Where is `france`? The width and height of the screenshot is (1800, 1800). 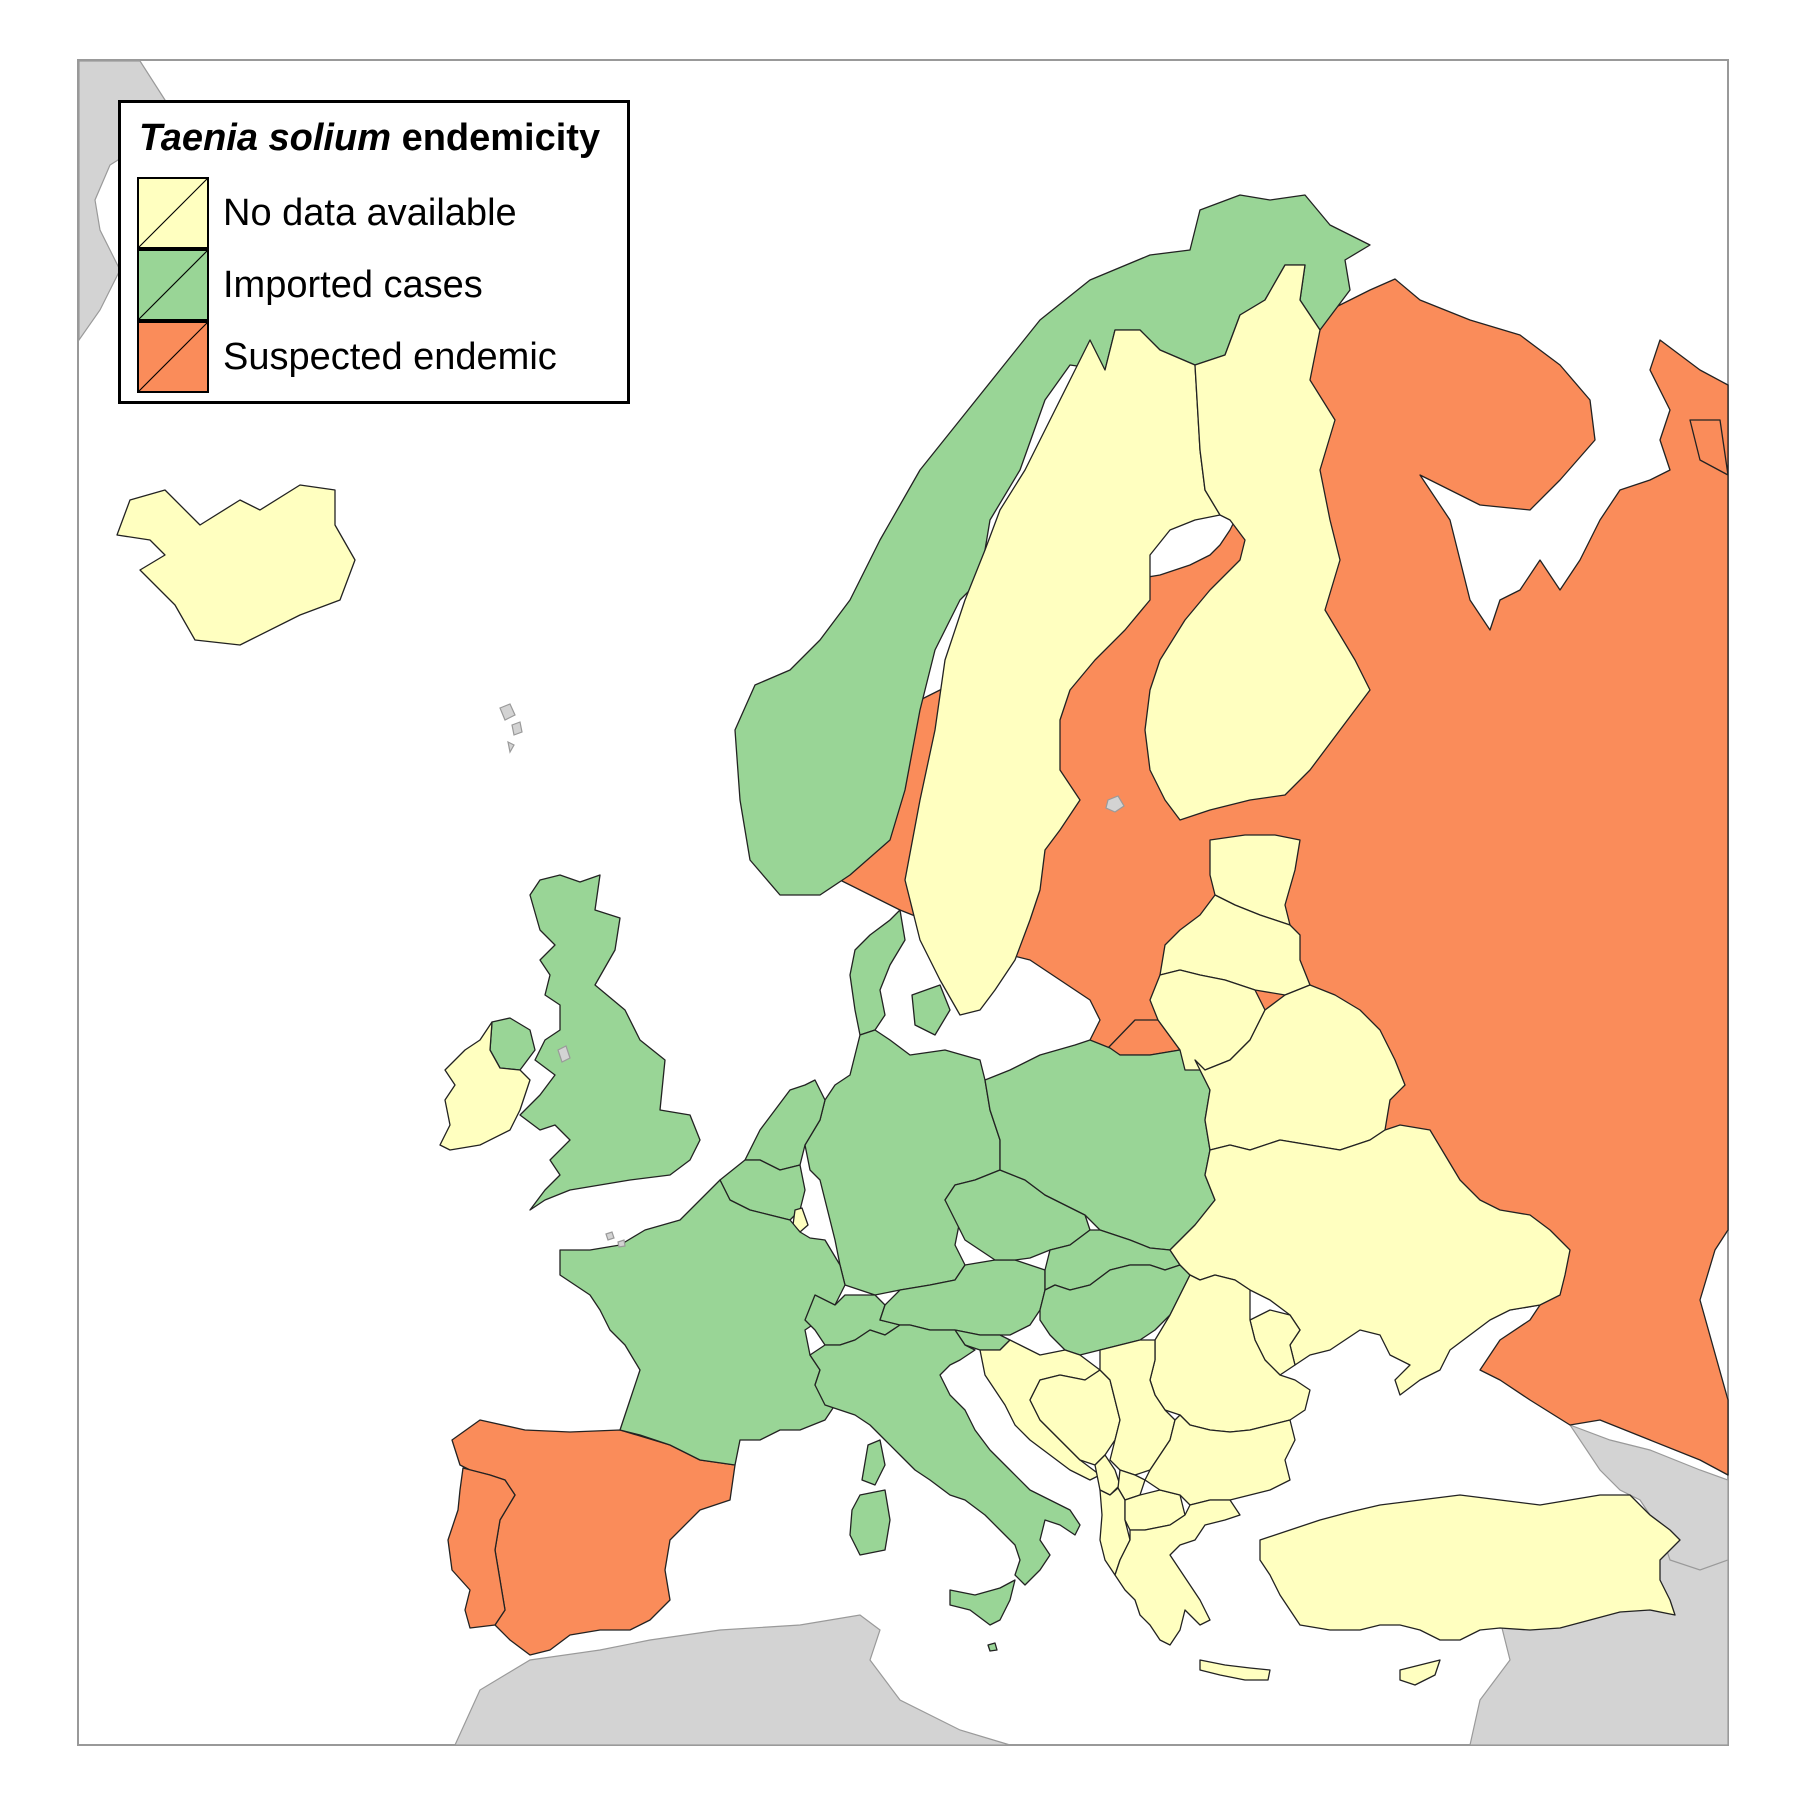 france is located at coordinates (702, 1322).